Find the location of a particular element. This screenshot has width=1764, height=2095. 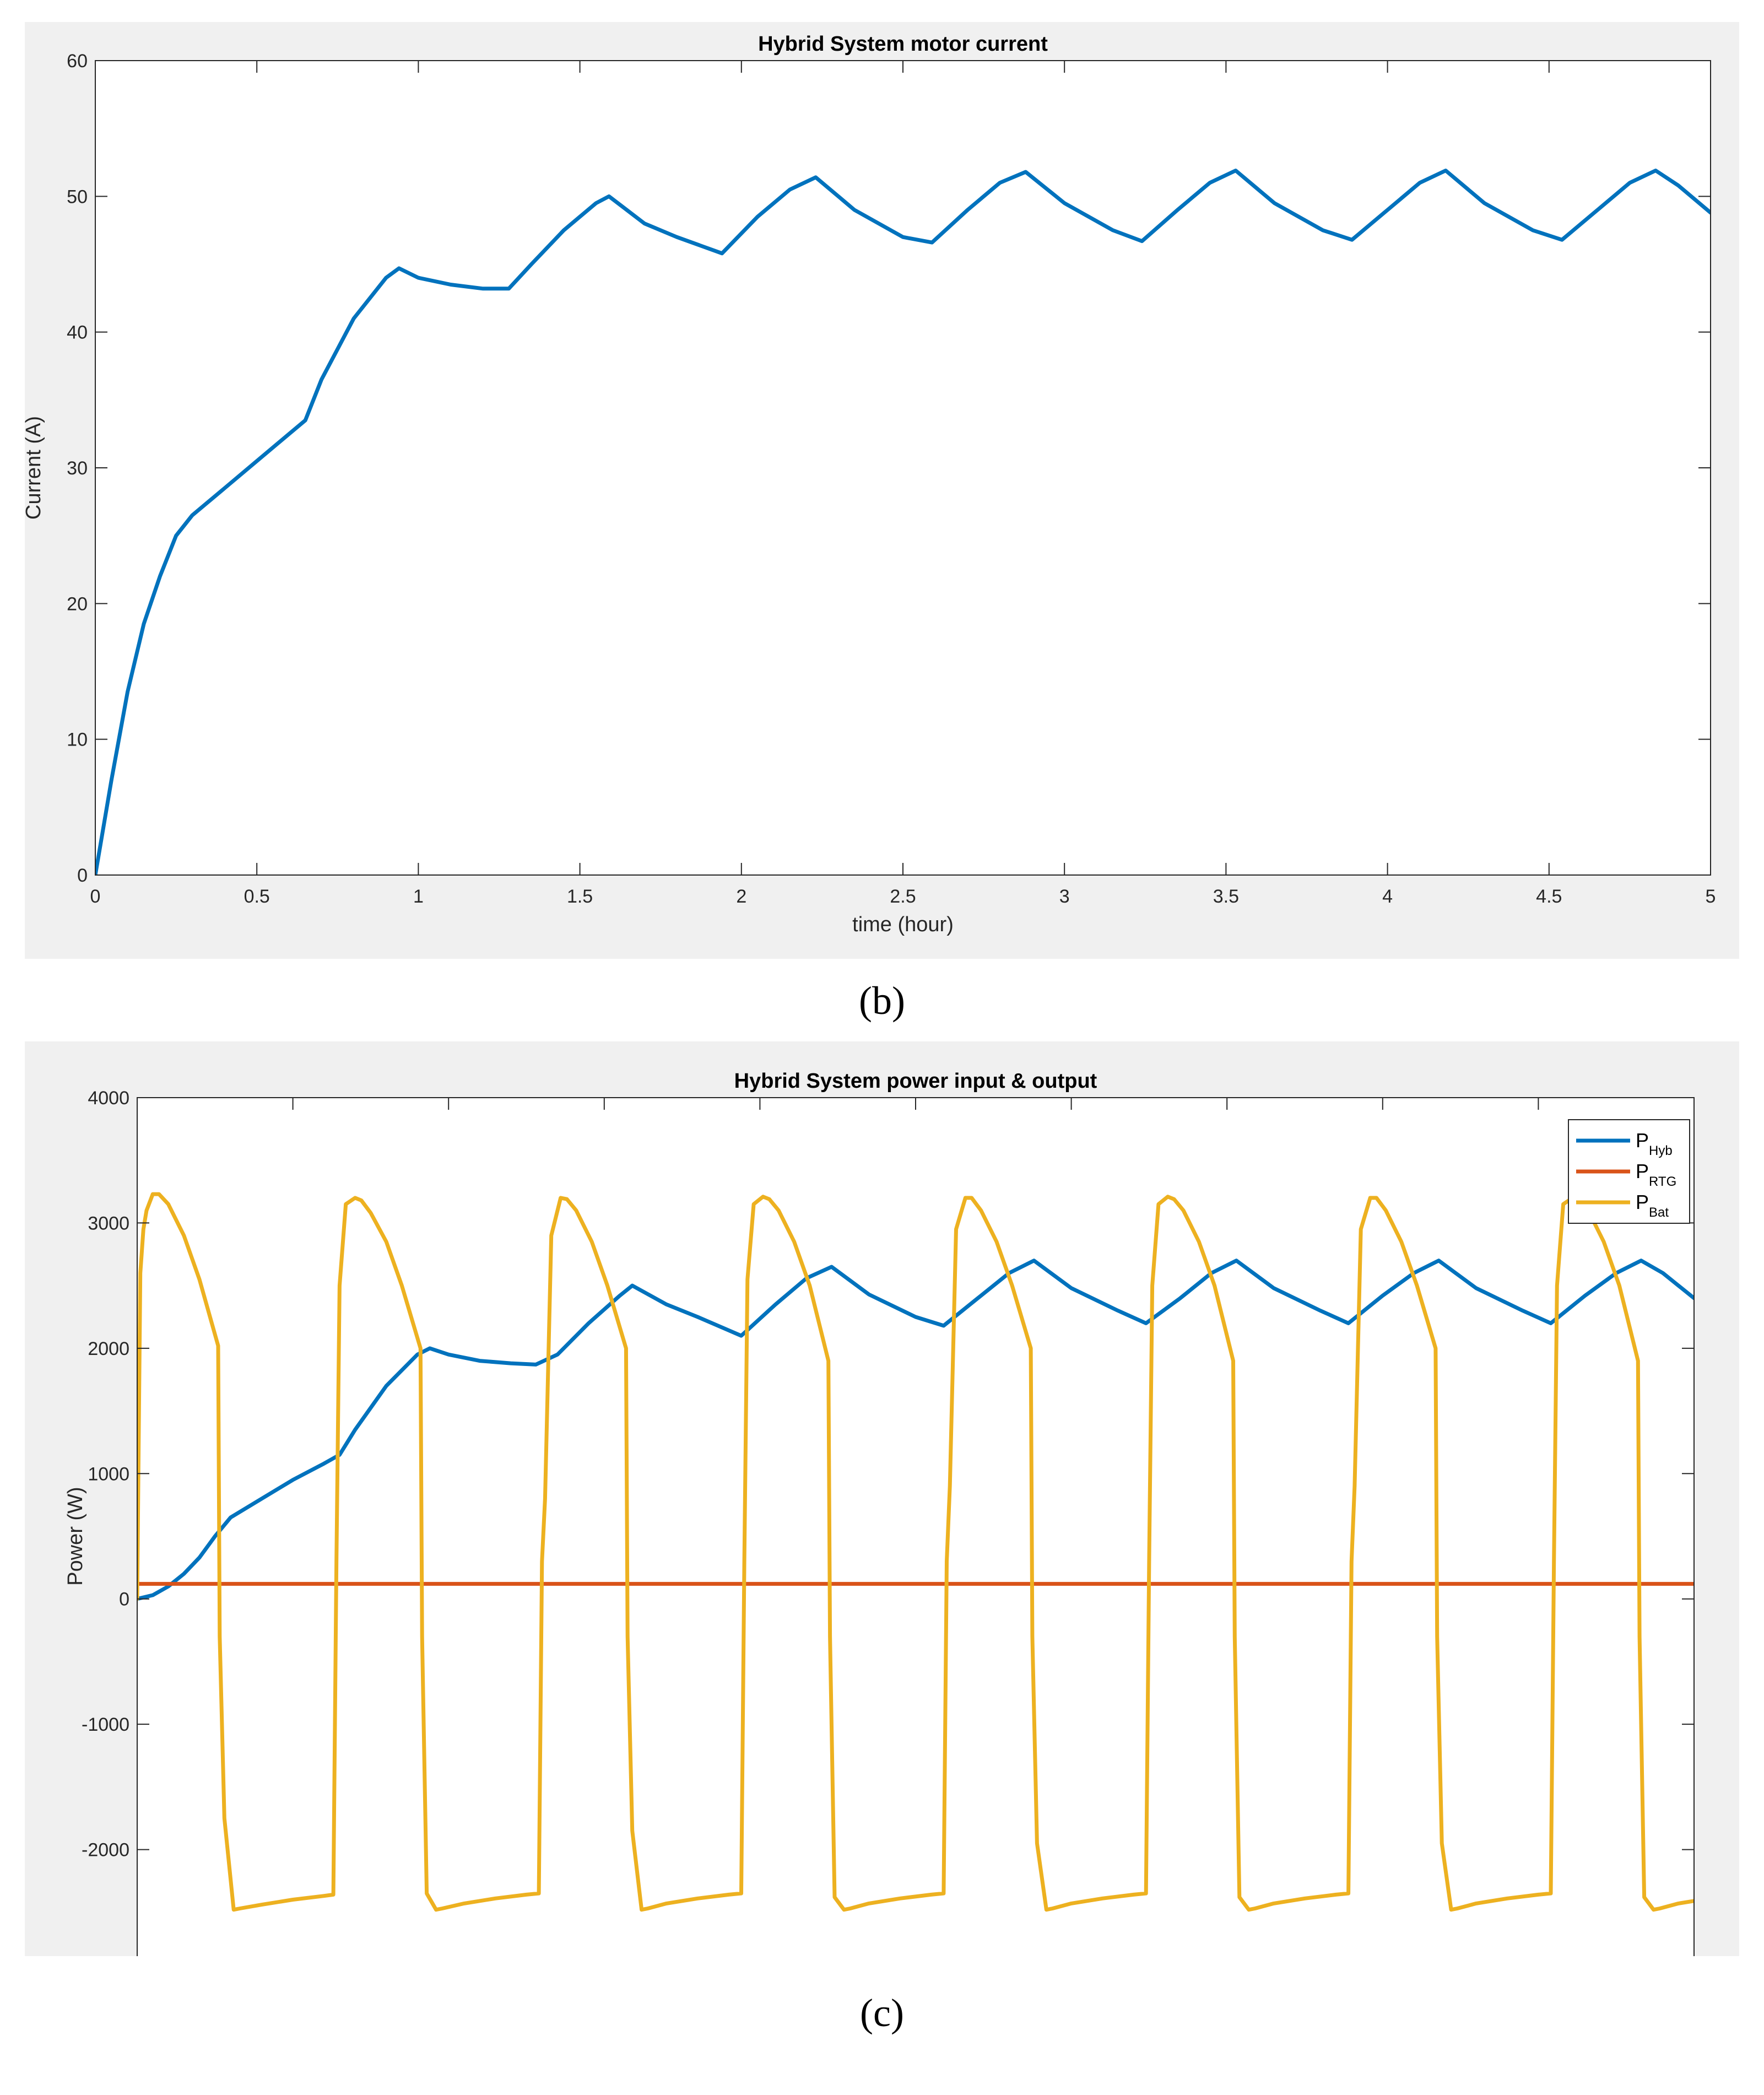

chart-c-y-tick-label: 4000 is located at coordinates (109, 1099).